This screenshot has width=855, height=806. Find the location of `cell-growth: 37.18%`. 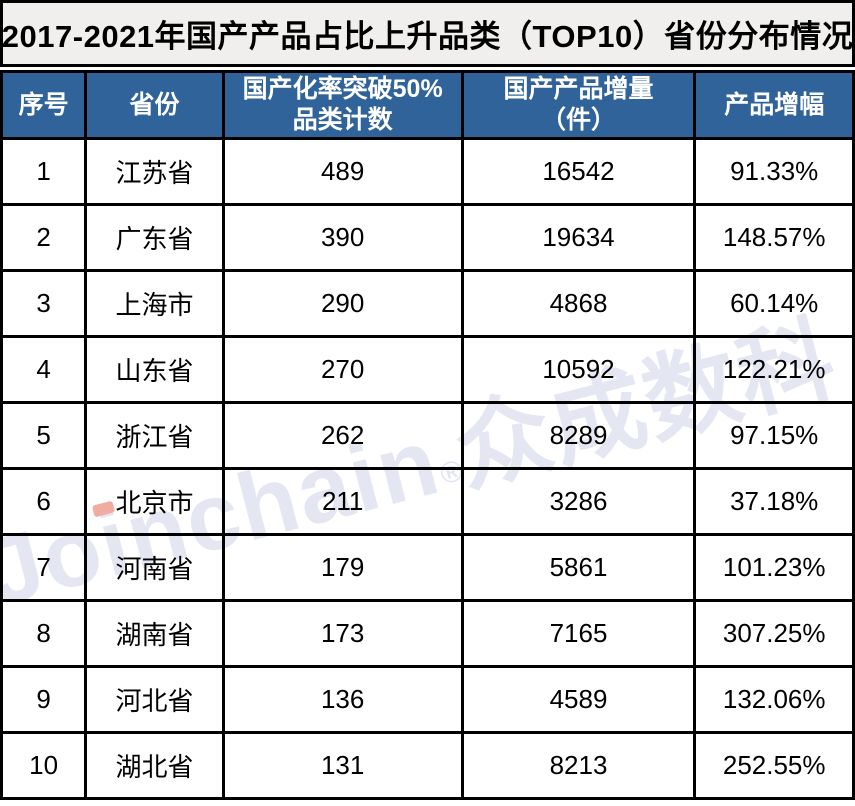

cell-growth: 37.18% is located at coordinates (774, 501).